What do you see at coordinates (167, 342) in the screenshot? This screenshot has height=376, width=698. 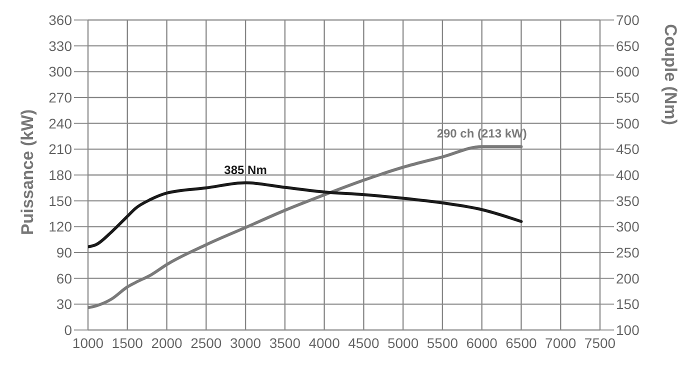 I see `x-tick-label: 2000` at bounding box center [167, 342].